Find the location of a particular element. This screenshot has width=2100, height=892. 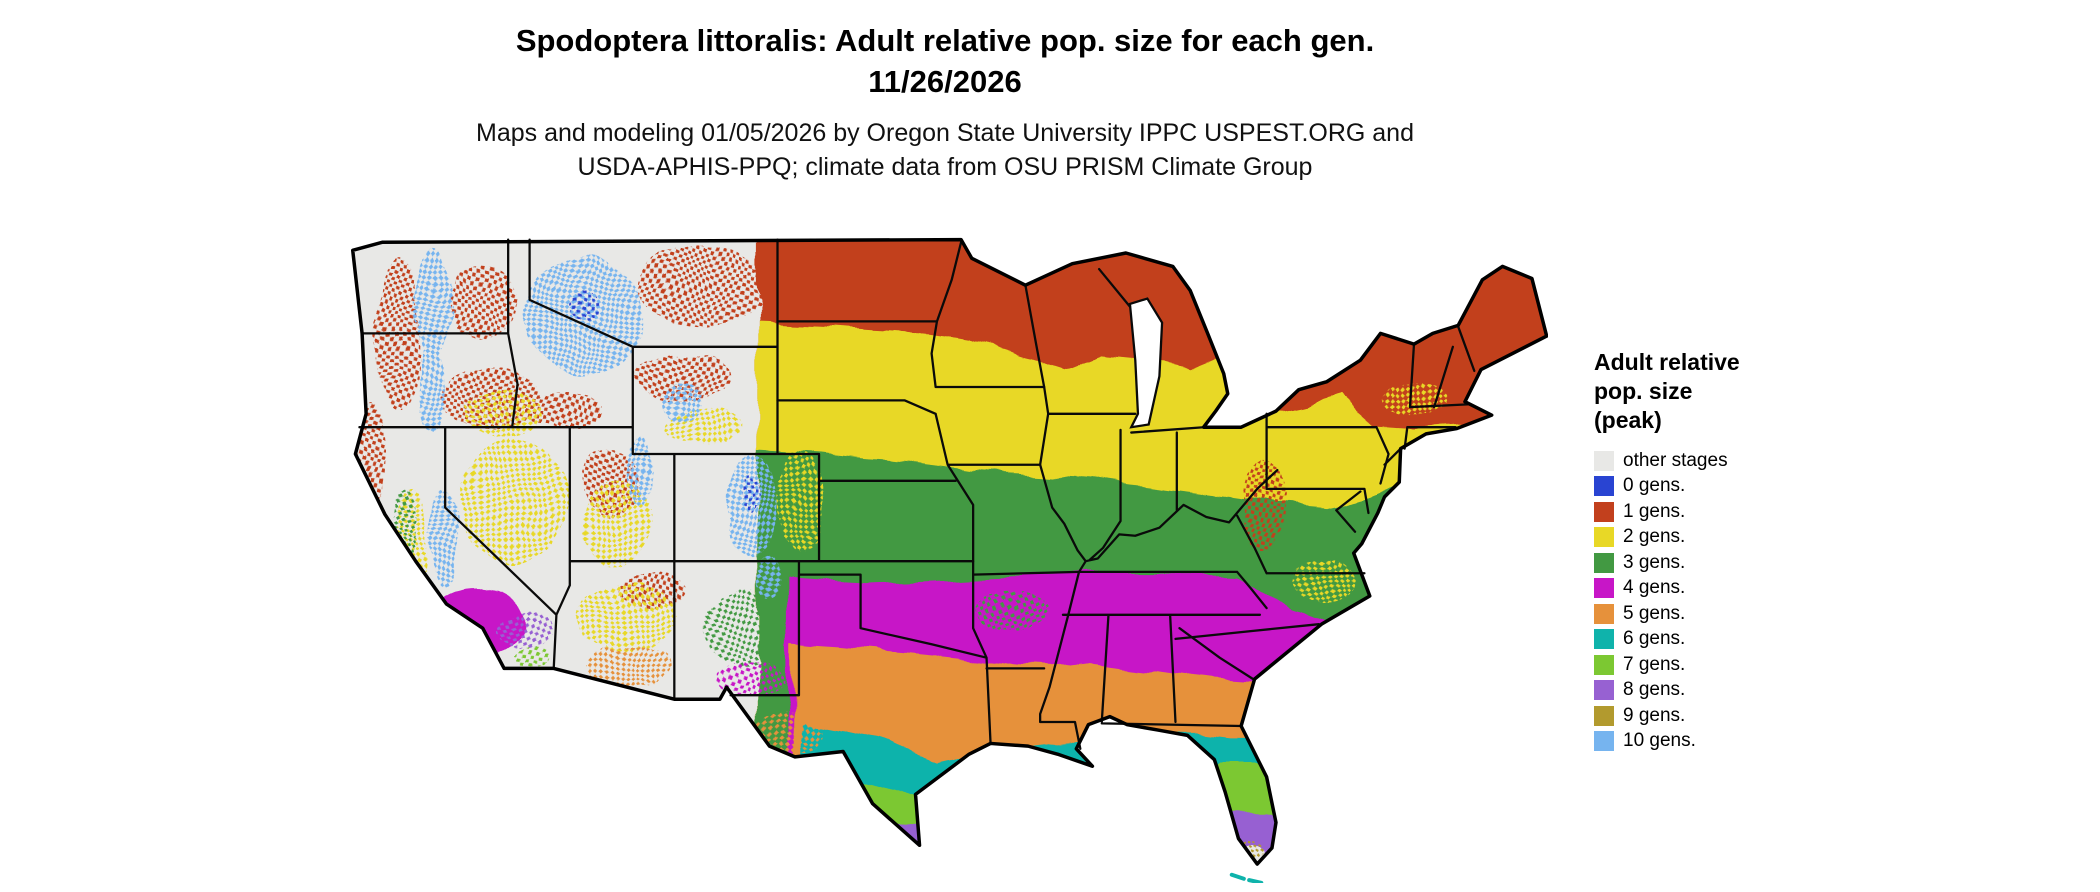

state-borders-south is located at coordinates (1213, 621).